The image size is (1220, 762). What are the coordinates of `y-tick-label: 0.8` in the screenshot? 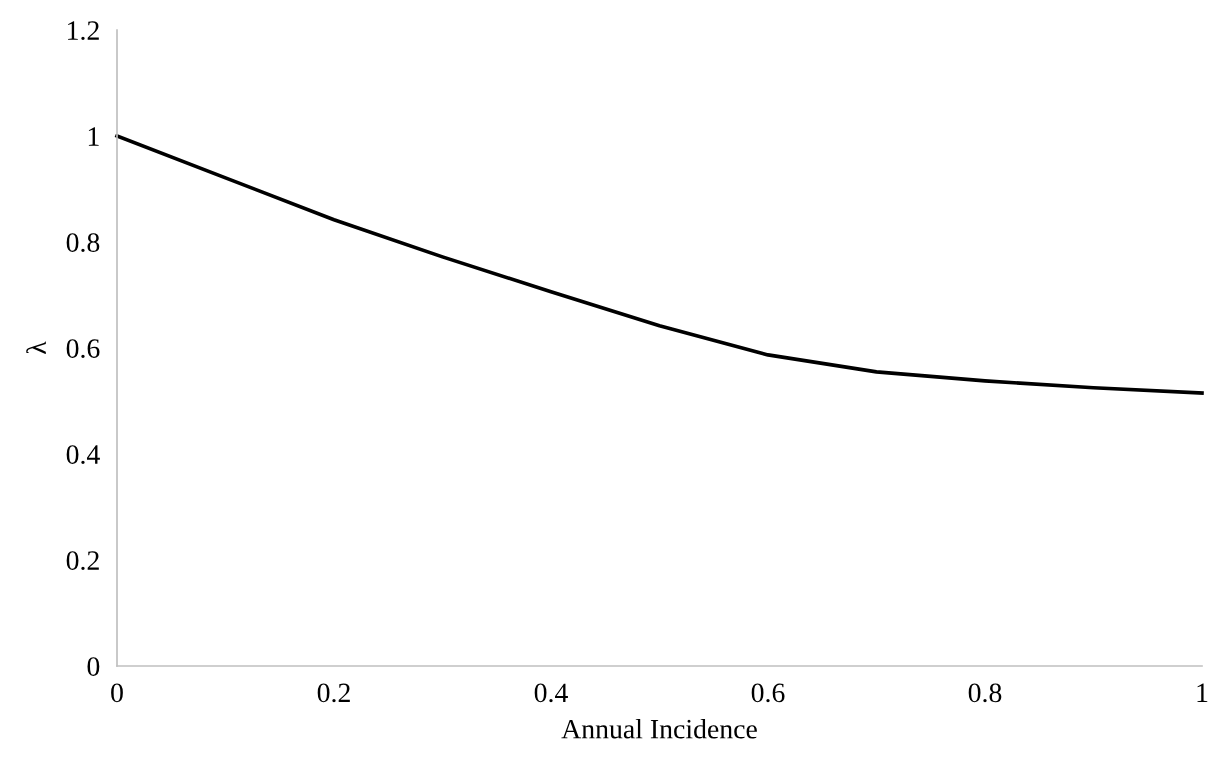 It's located at (83, 243).